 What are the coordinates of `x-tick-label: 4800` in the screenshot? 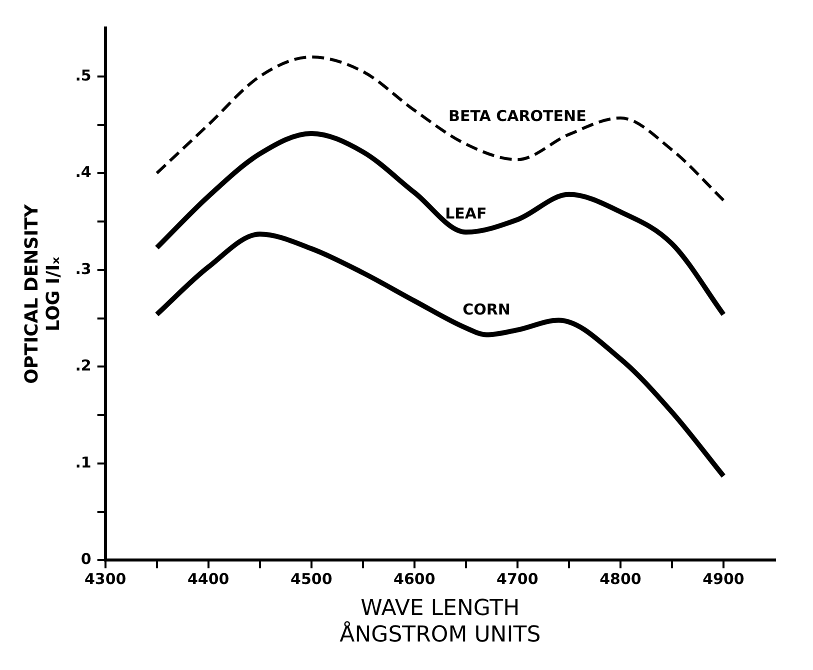 It's located at (621, 579).